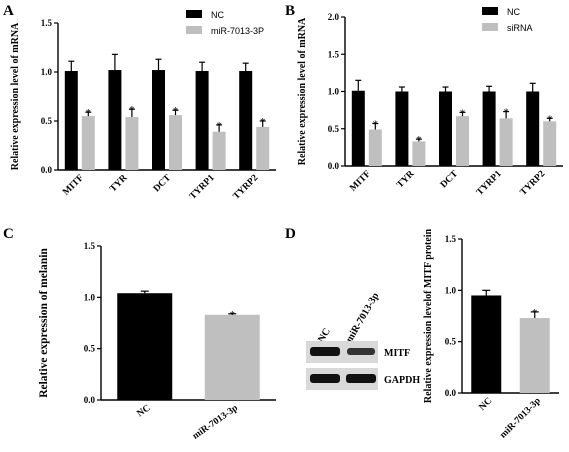  I want to click on panel-letter-d: D, so click(290, 234).